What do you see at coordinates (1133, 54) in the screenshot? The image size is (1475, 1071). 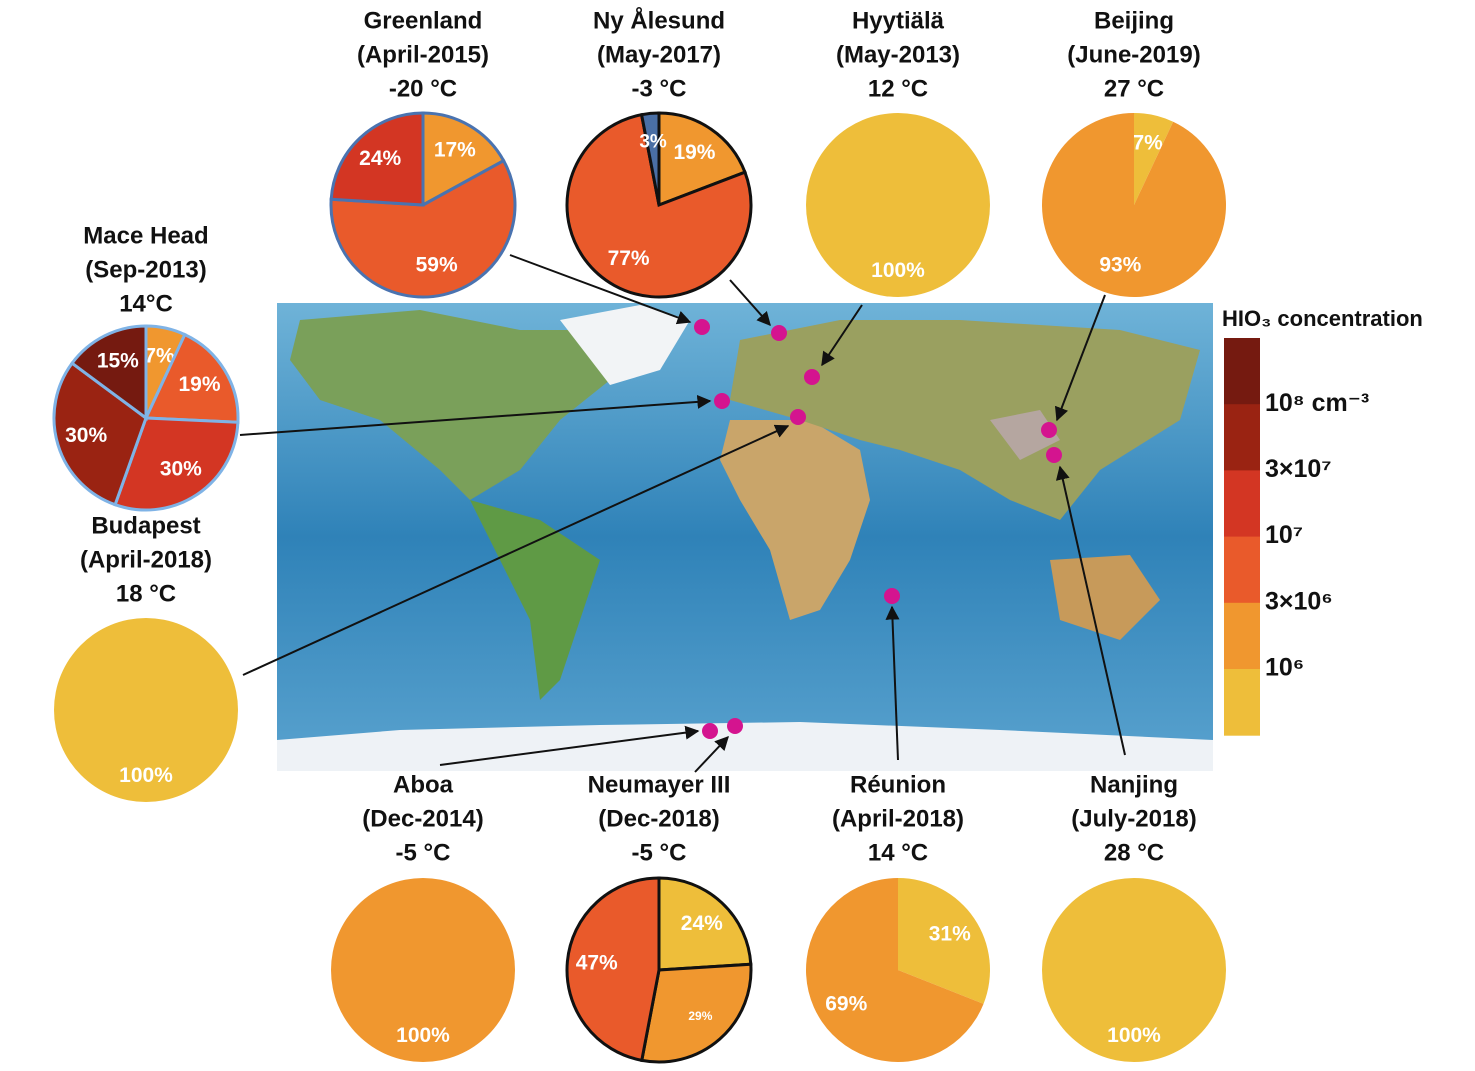 I see `pie-title: (June-2019)` at bounding box center [1133, 54].